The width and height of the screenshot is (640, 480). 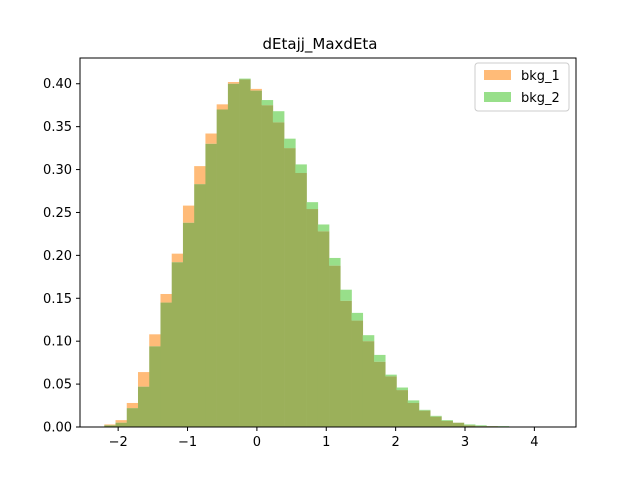 What do you see at coordinates (57, 127) in the screenshot?
I see `y-tick-label: 0.35` at bounding box center [57, 127].